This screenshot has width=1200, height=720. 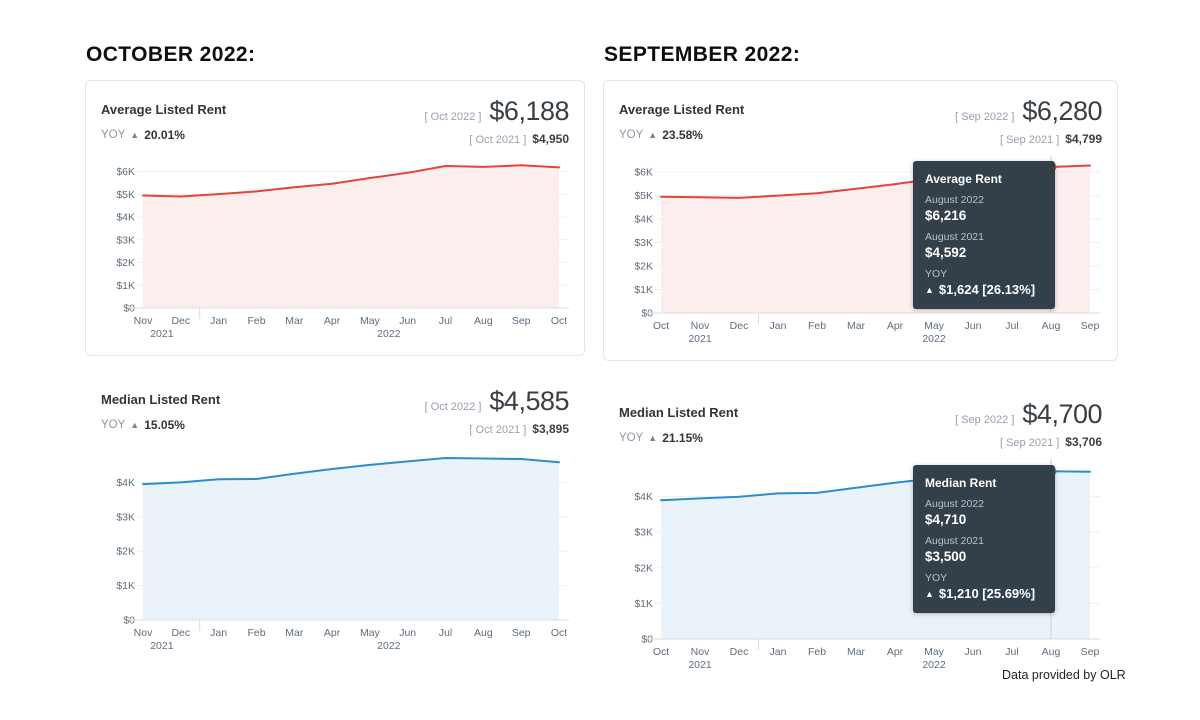 I want to click on current-value: $6,280, so click(x=1062, y=111).